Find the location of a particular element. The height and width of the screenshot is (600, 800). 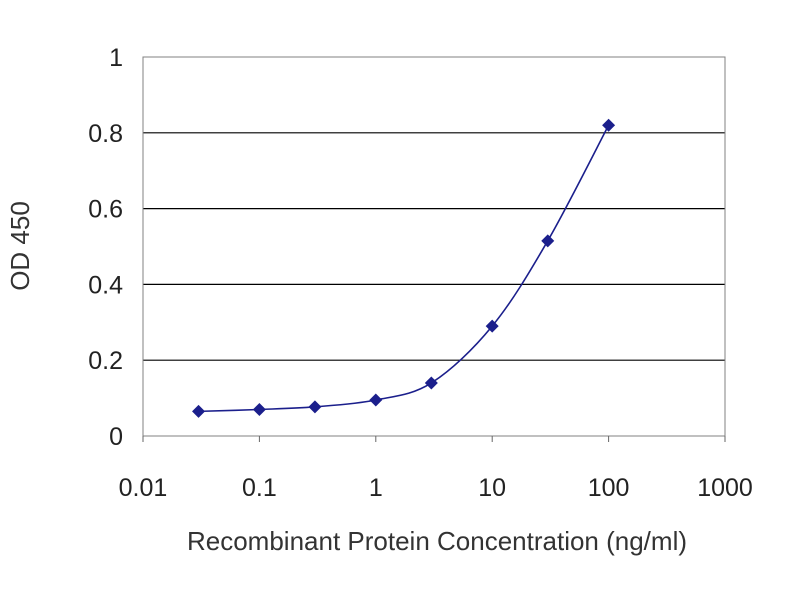

x-tick-label: 100 is located at coordinates (609, 488).